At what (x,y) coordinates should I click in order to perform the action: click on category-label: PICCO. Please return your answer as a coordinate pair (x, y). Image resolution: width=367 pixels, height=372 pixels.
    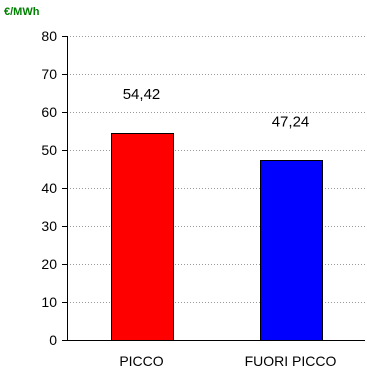
    Looking at the image, I should click on (141, 361).